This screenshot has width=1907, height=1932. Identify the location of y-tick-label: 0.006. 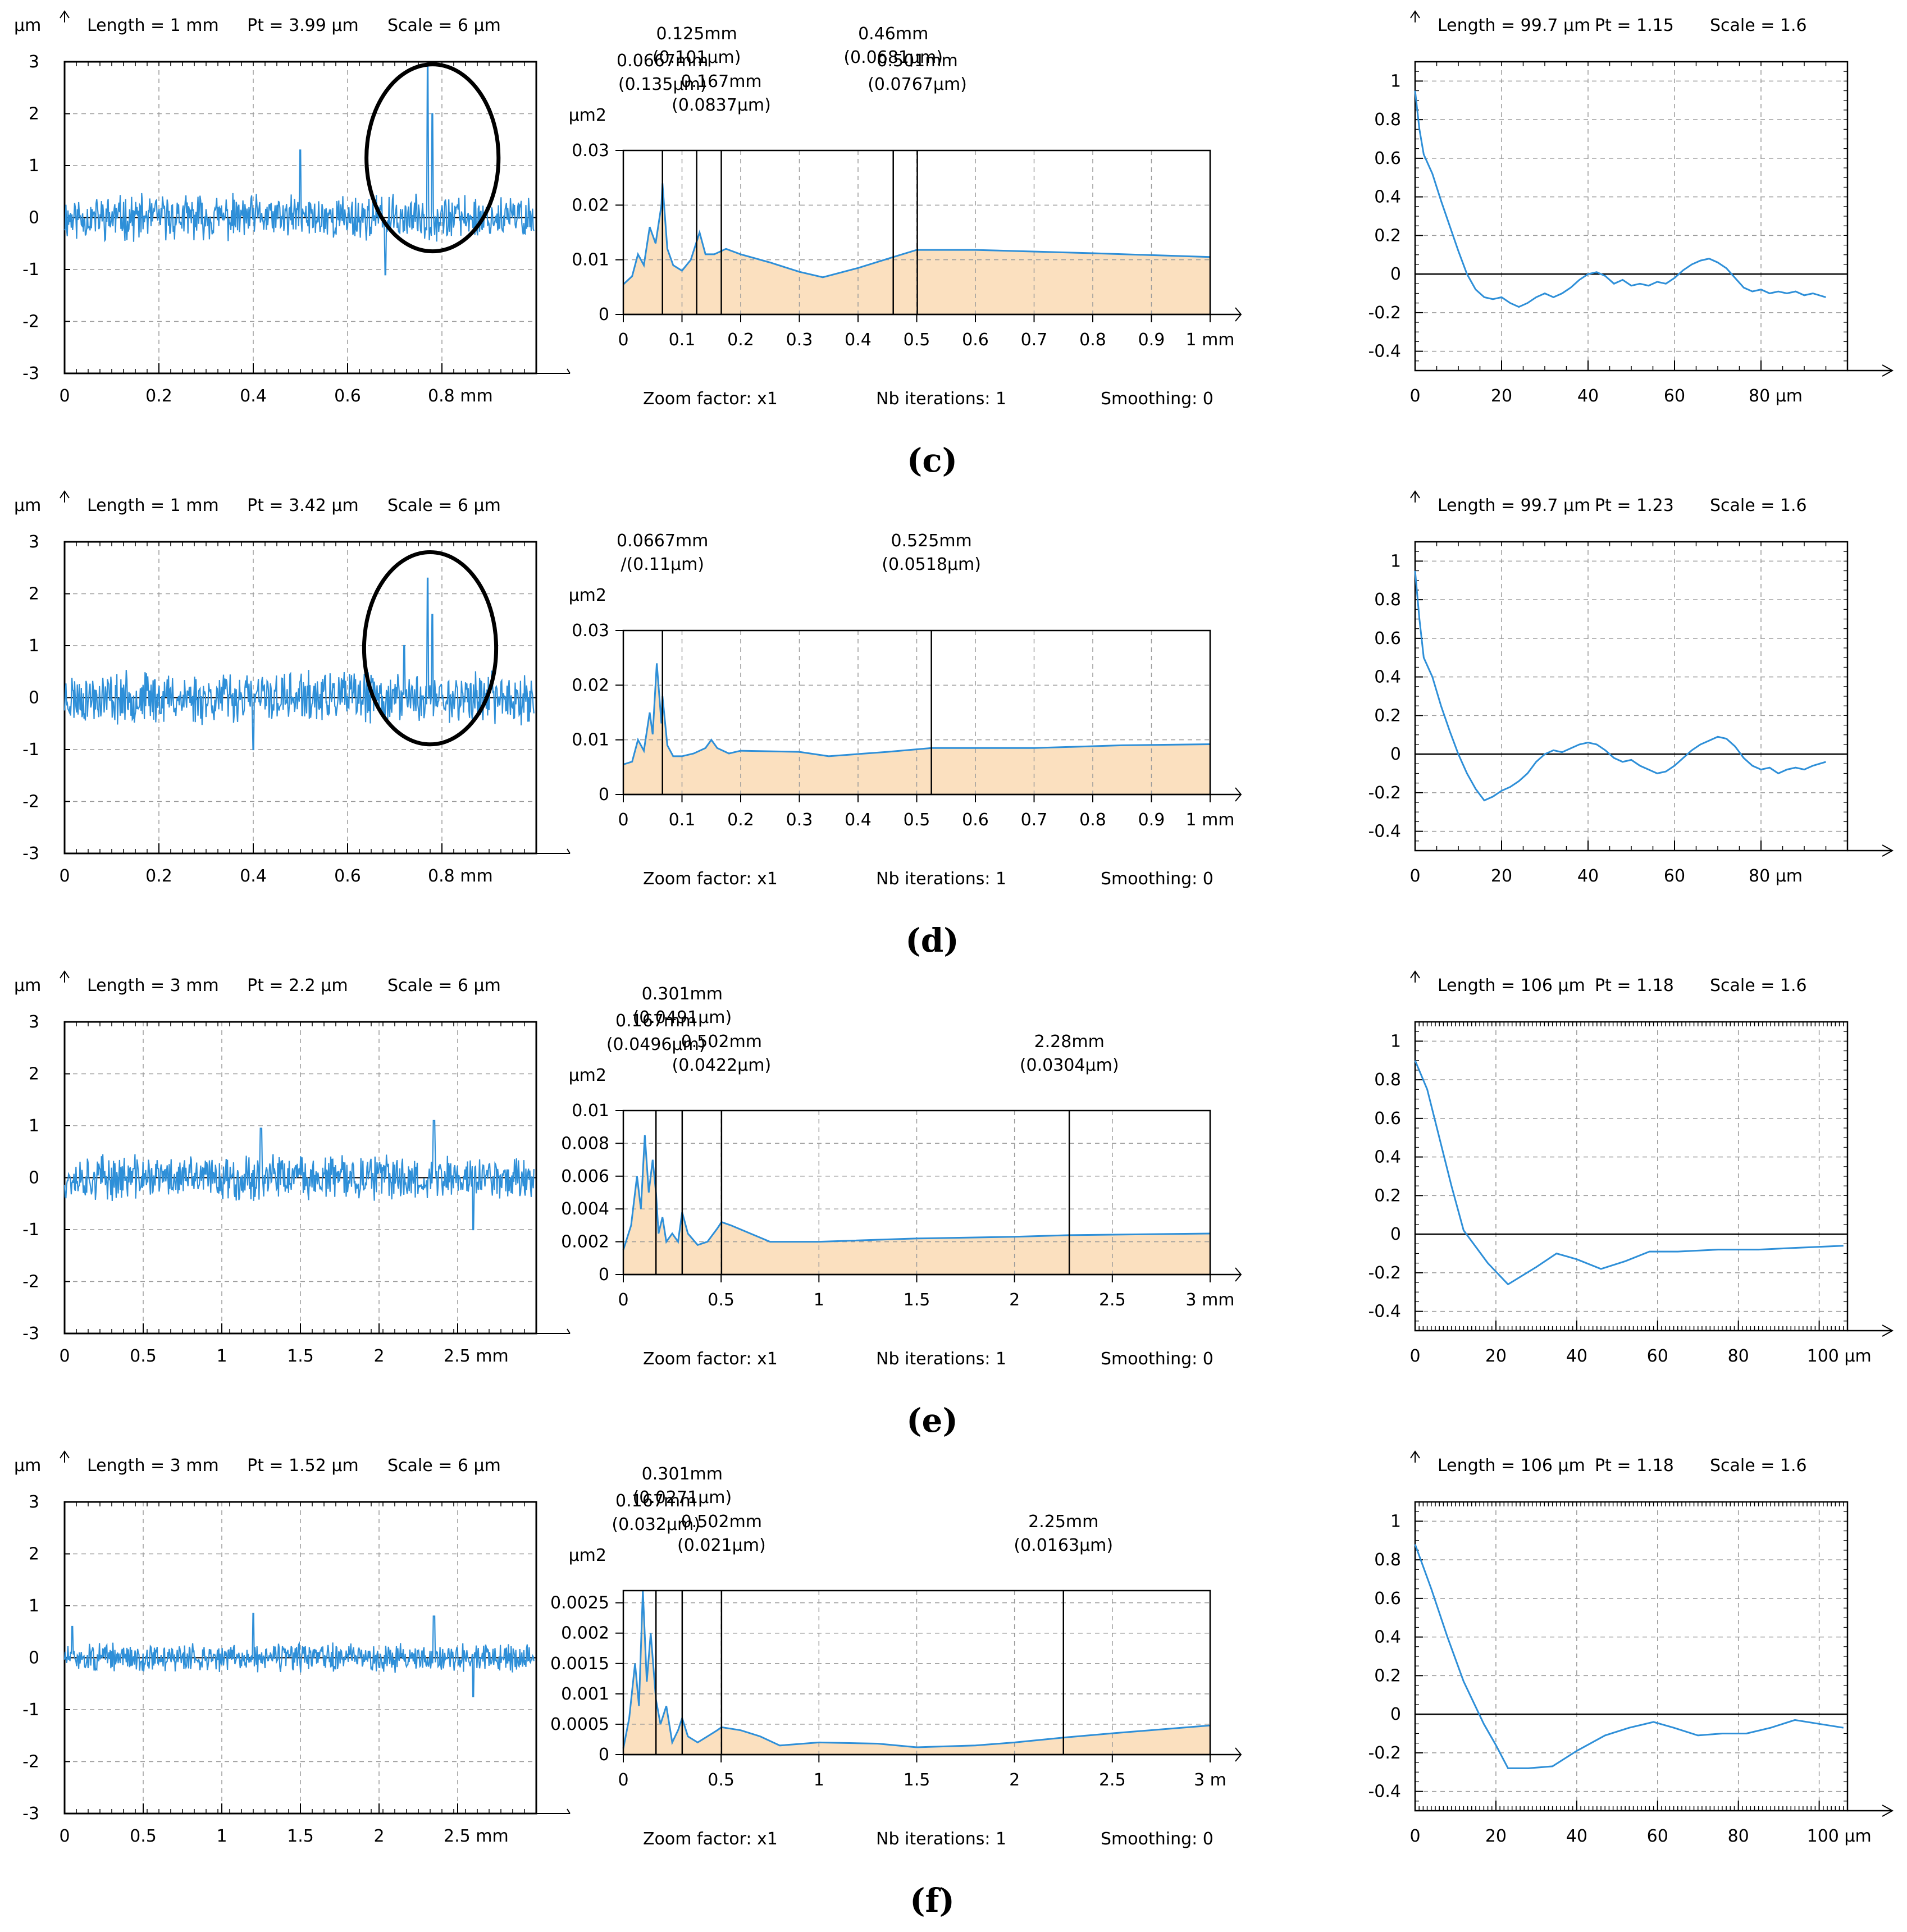
(585, 1176).